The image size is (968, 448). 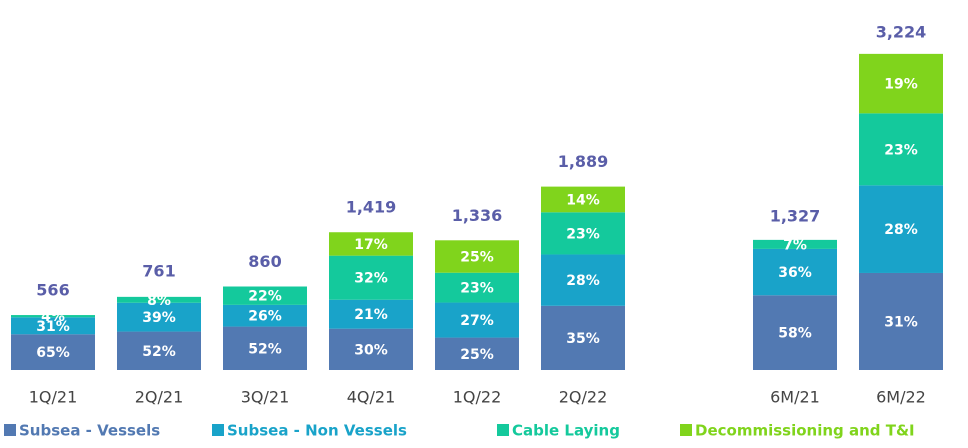 I want to click on segment-label: 35%, so click(x=583, y=339).